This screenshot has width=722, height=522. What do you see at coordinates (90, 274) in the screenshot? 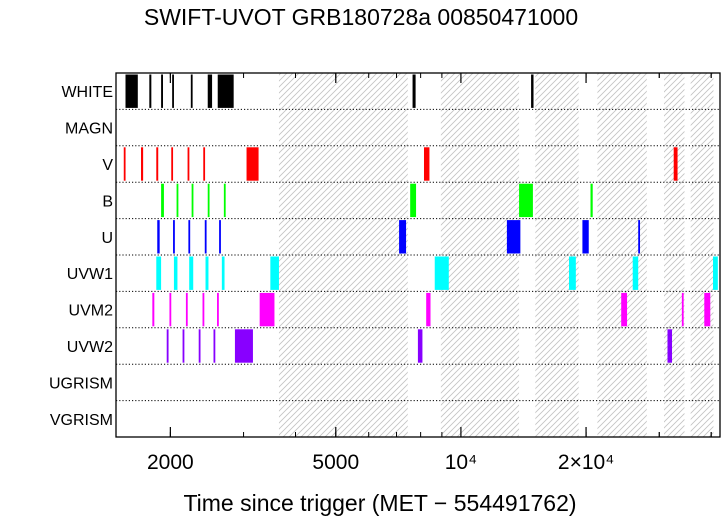
I see `row-label-uvw1: UVW1` at bounding box center [90, 274].